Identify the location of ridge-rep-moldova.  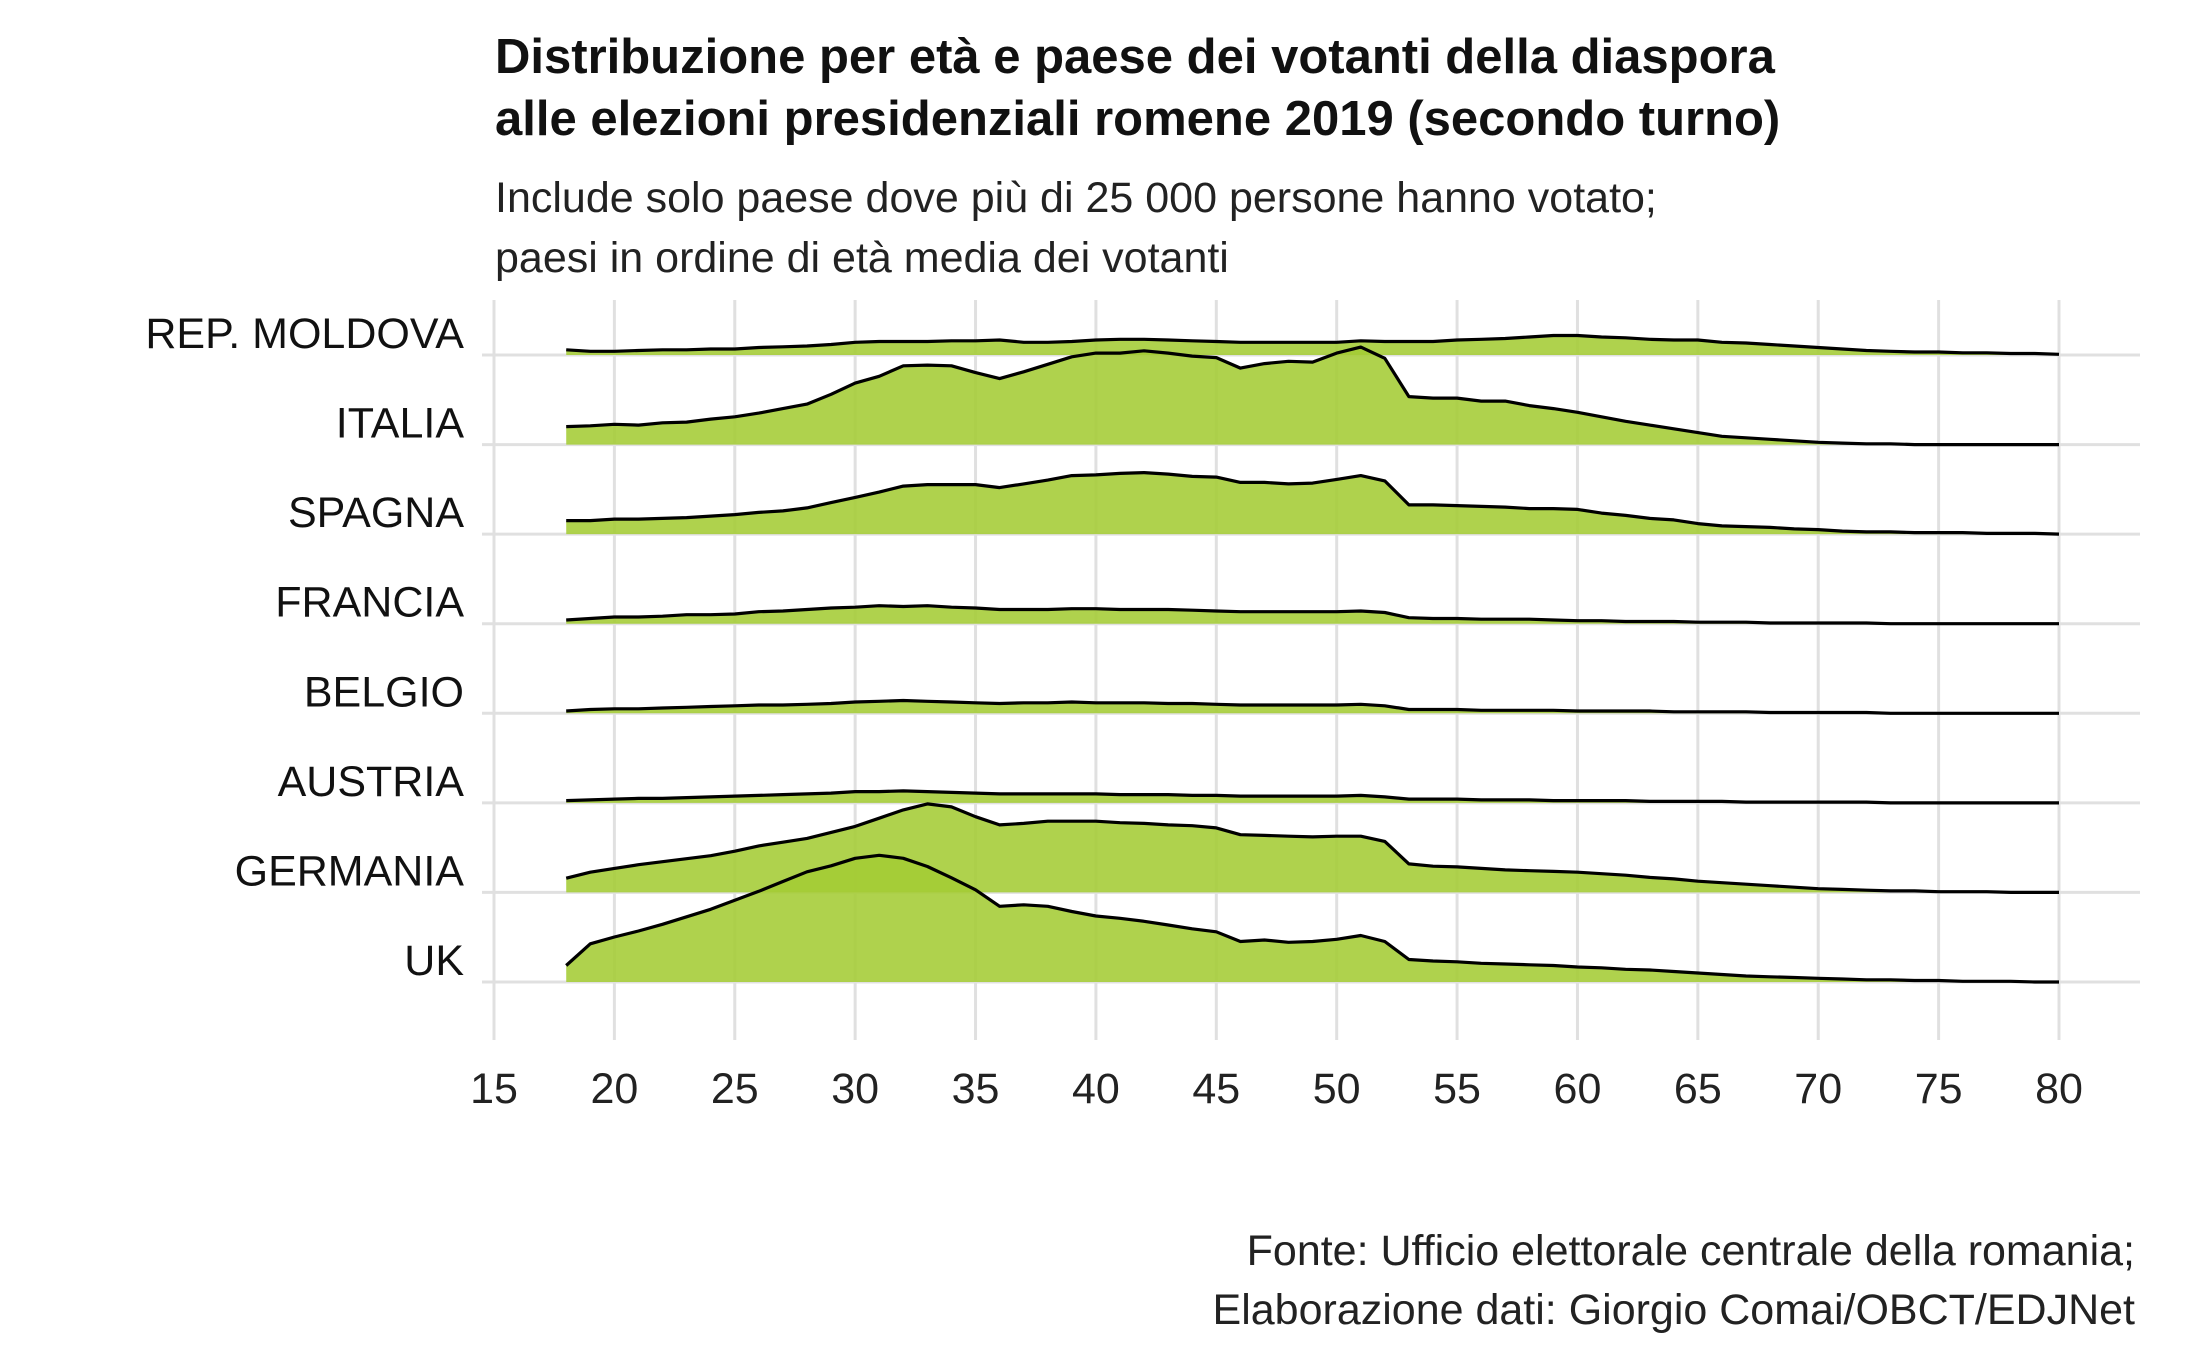
(1313, 344).